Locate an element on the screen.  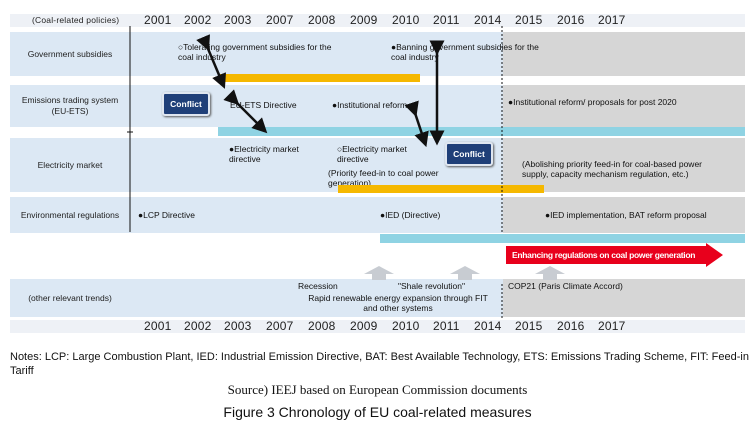
conflict-badge-ets: Conflict is located at coordinates (186, 104).